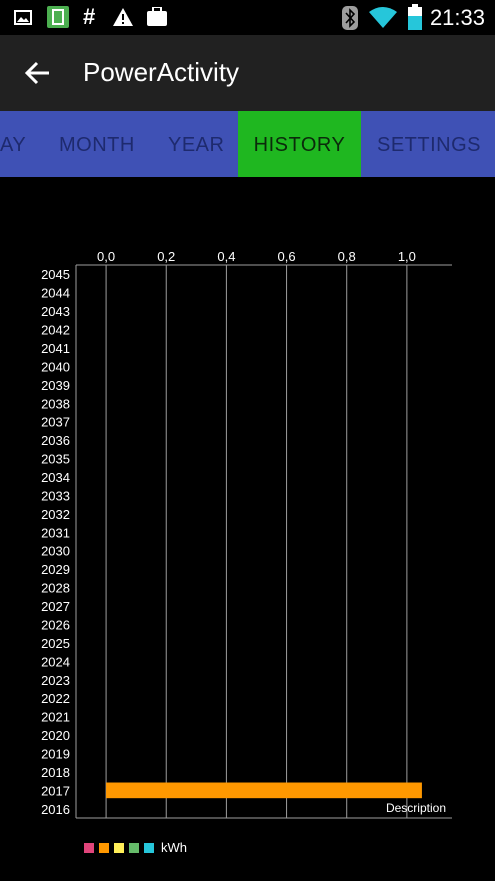 The image size is (495, 881). I want to click on bar, so click(264, 790).